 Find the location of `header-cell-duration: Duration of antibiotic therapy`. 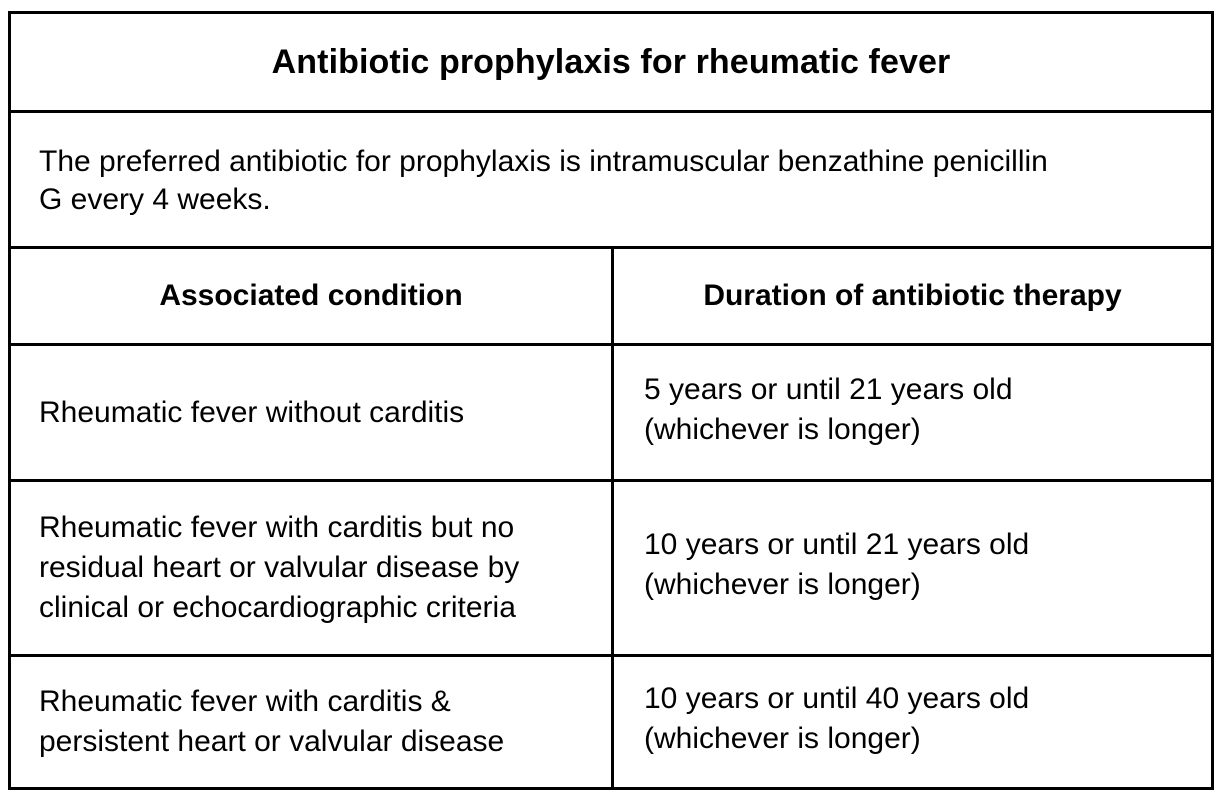

header-cell-duration: Duration of antibiotic therapy is located at coordinates (912, 296).